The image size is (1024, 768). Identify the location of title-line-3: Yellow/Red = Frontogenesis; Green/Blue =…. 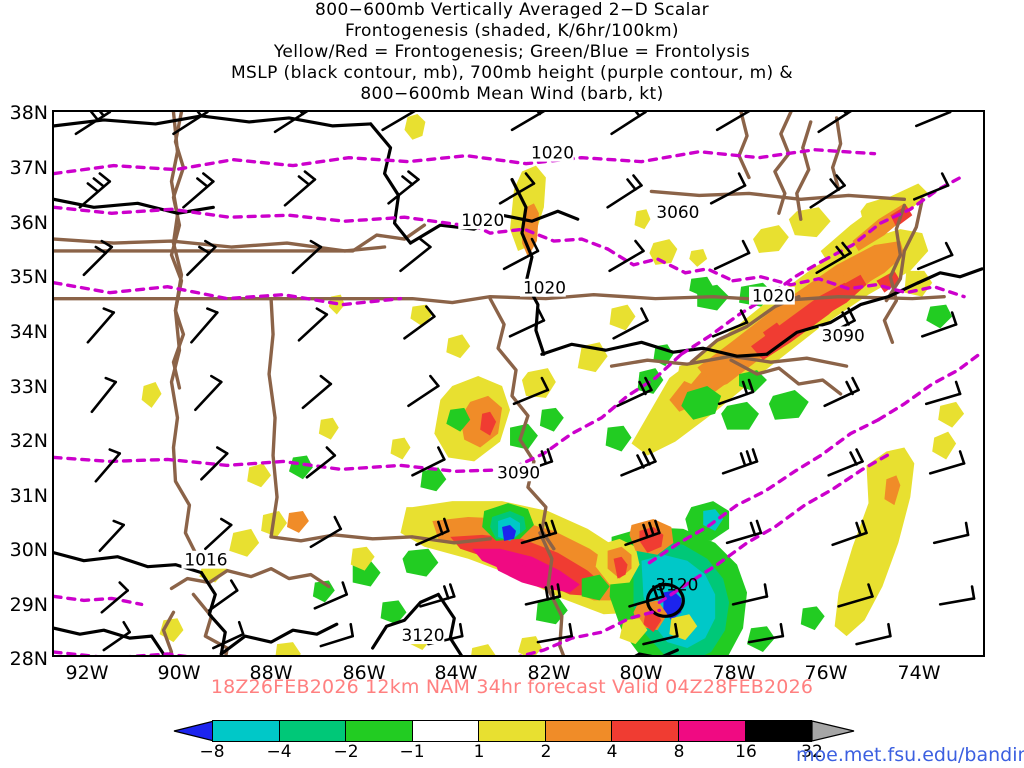
(512, 52).